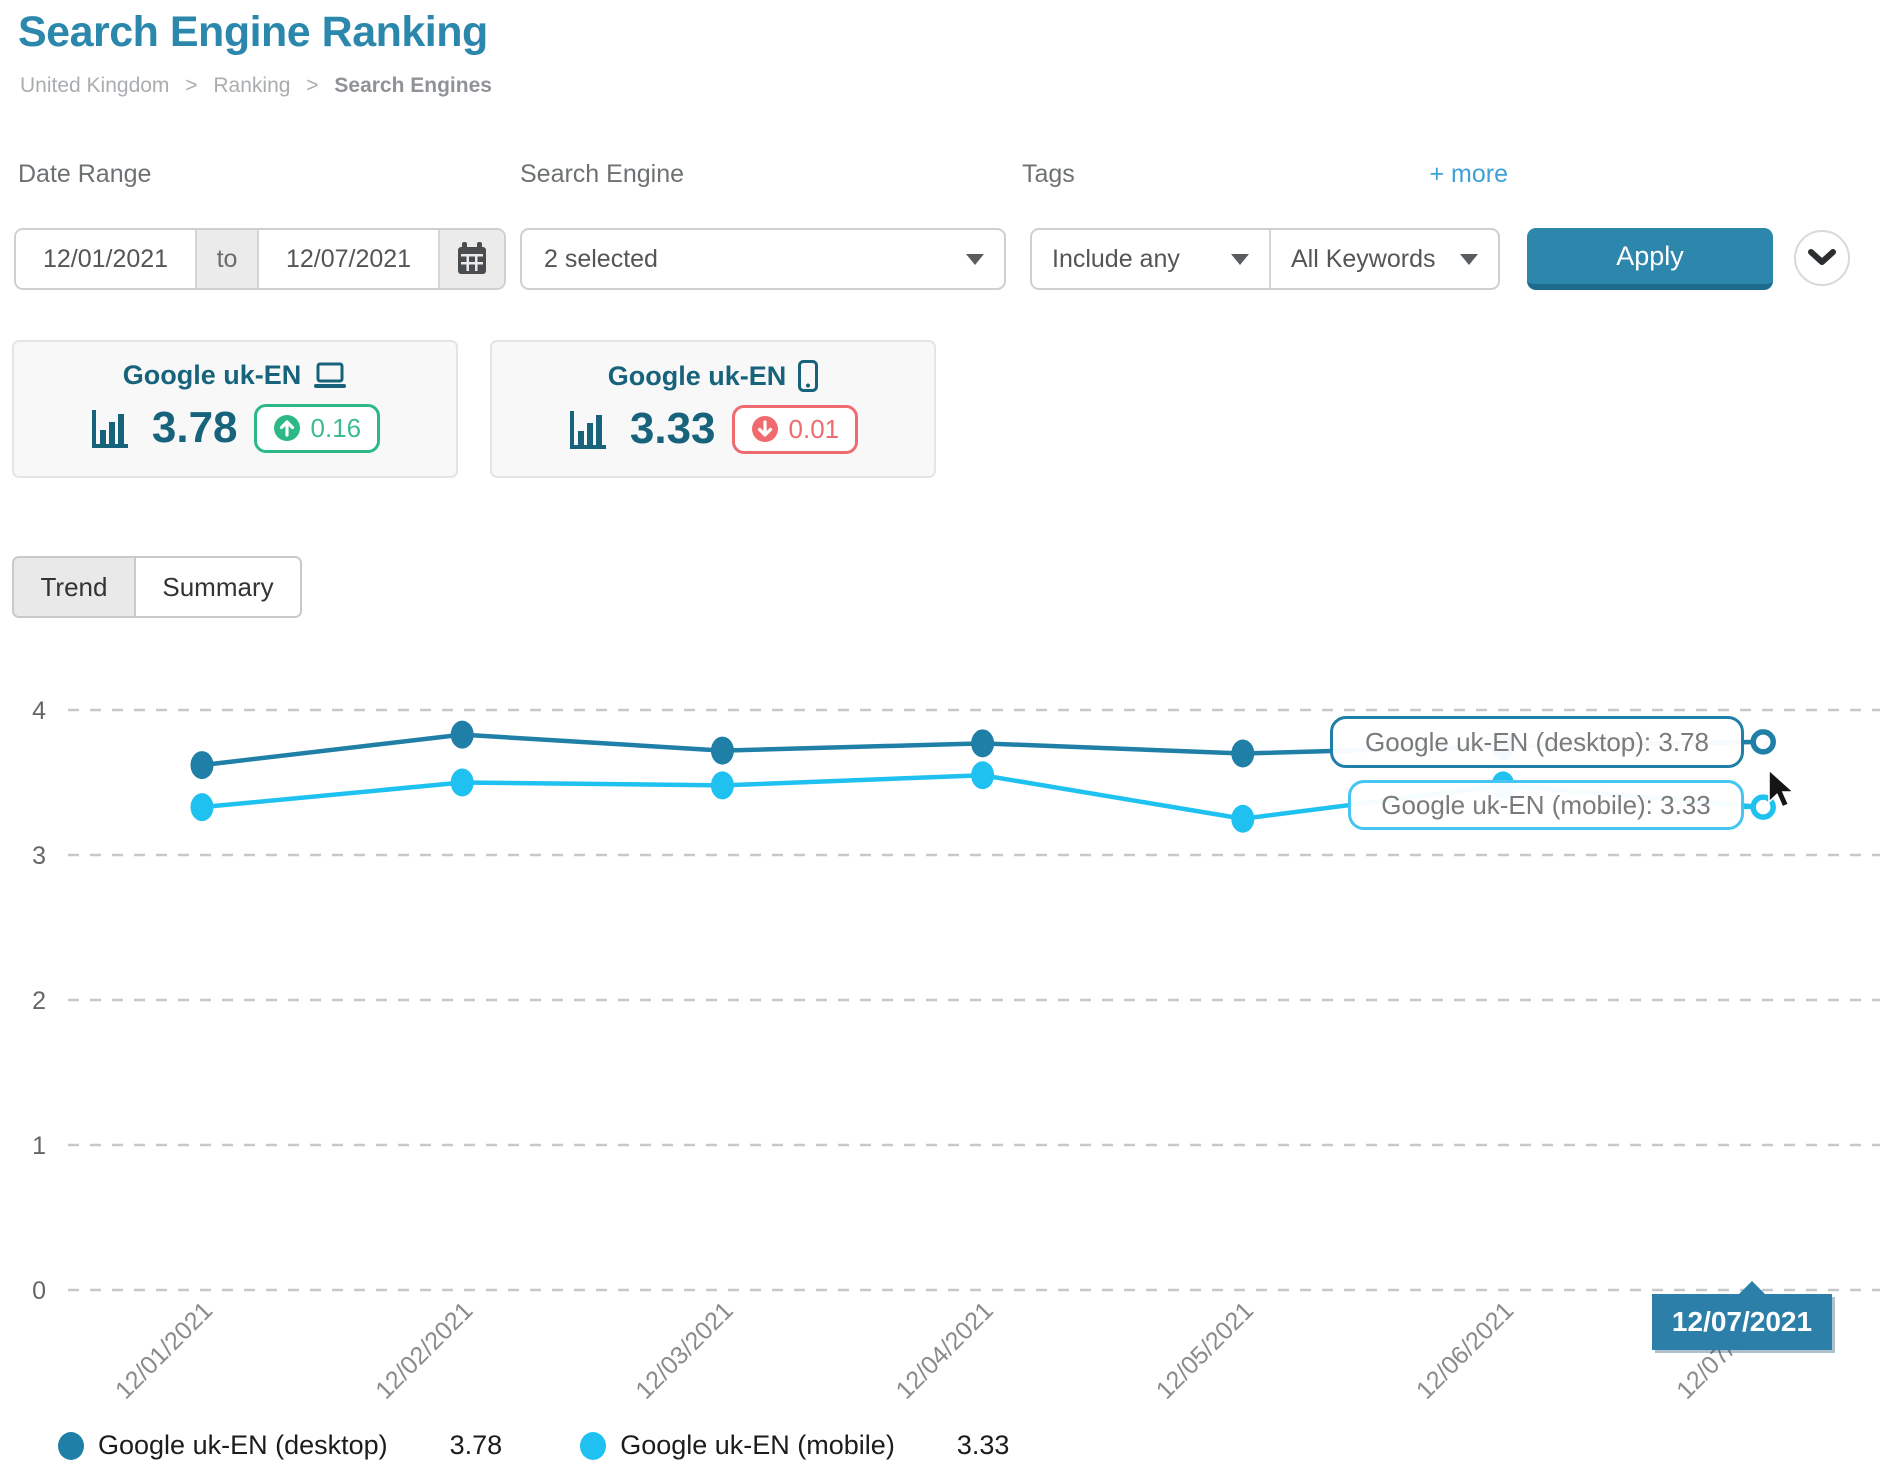 Image resolution: width=1892 pixels, height=1480 pixels. What do you see at coordinates (227, 259) in the screenshot?
I see `date-to-label: to` at bounding box center [227, 259].